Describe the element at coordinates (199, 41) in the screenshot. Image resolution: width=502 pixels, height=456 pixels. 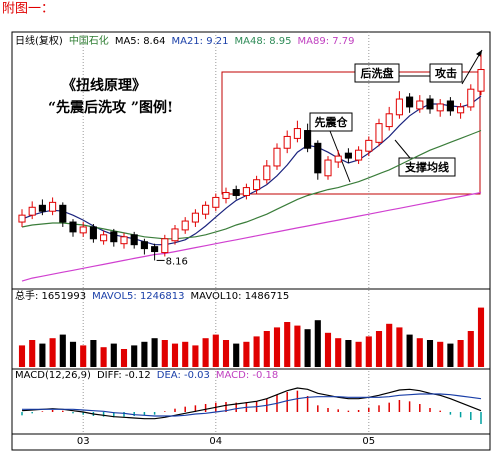
I see `header-label: MA21: 9.21` at that location.